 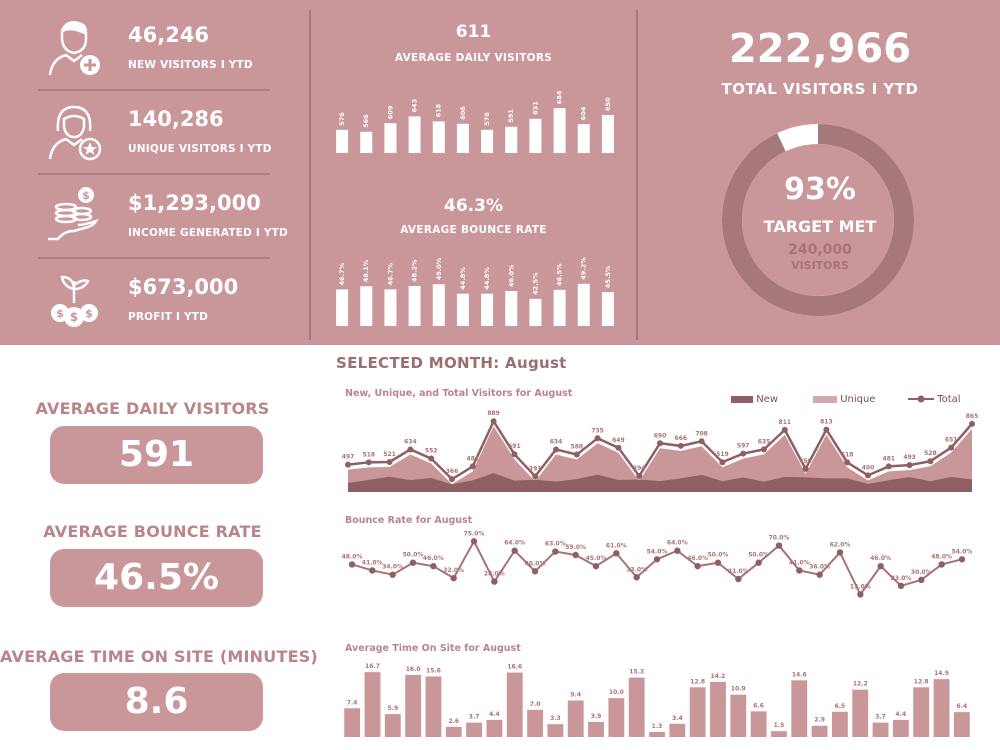 I want to click on data-label: 45.0%, so click(x=596, y=558).